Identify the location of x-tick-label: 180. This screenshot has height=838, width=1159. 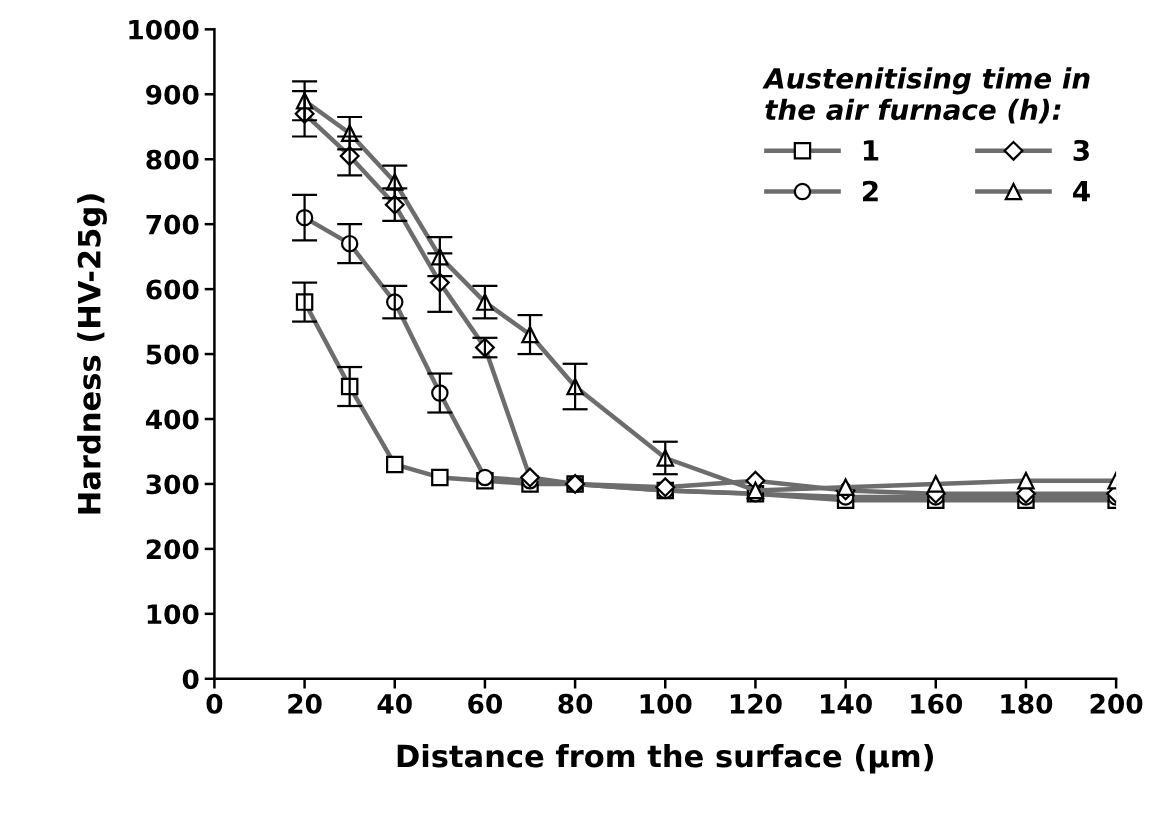
(1027, 703).